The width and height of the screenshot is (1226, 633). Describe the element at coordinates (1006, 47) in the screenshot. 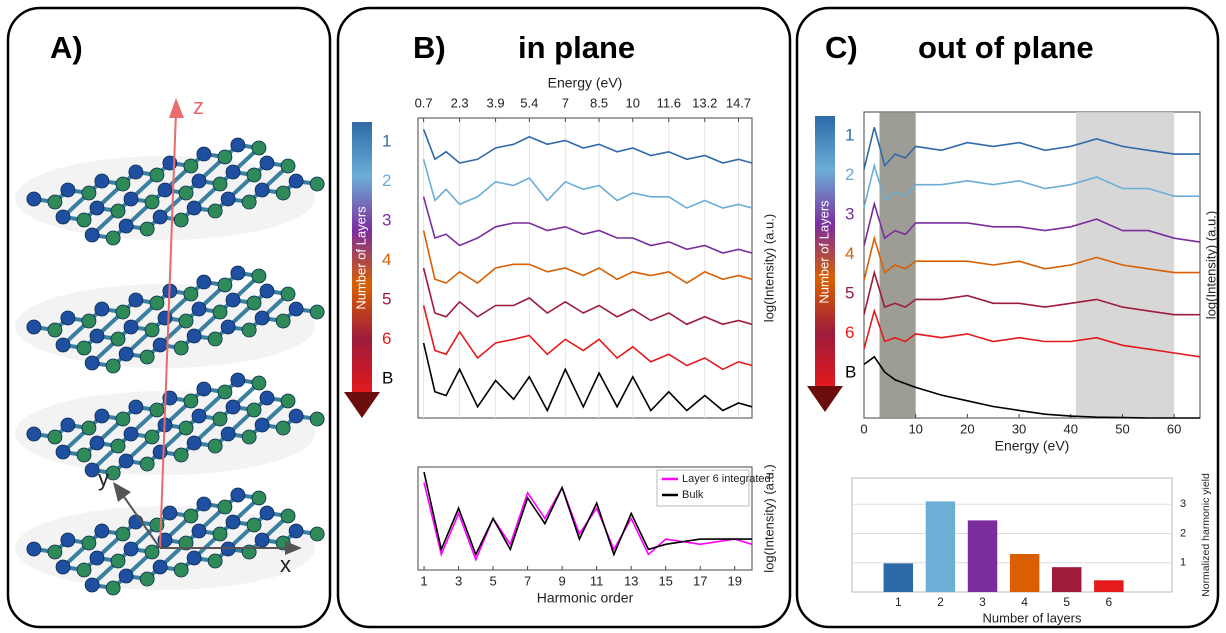

I see `panel-title: out of plane` at that location.